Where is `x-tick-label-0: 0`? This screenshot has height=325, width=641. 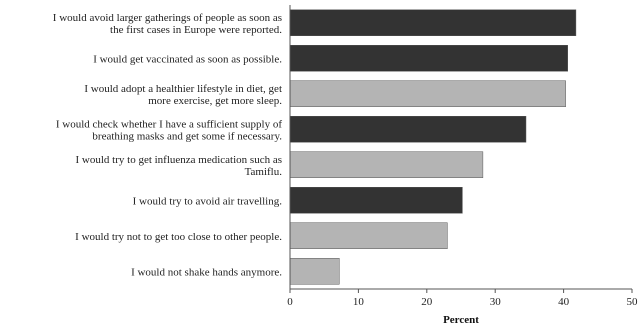
x-tick-label-0: 0 is located at coordinates (290, 302).